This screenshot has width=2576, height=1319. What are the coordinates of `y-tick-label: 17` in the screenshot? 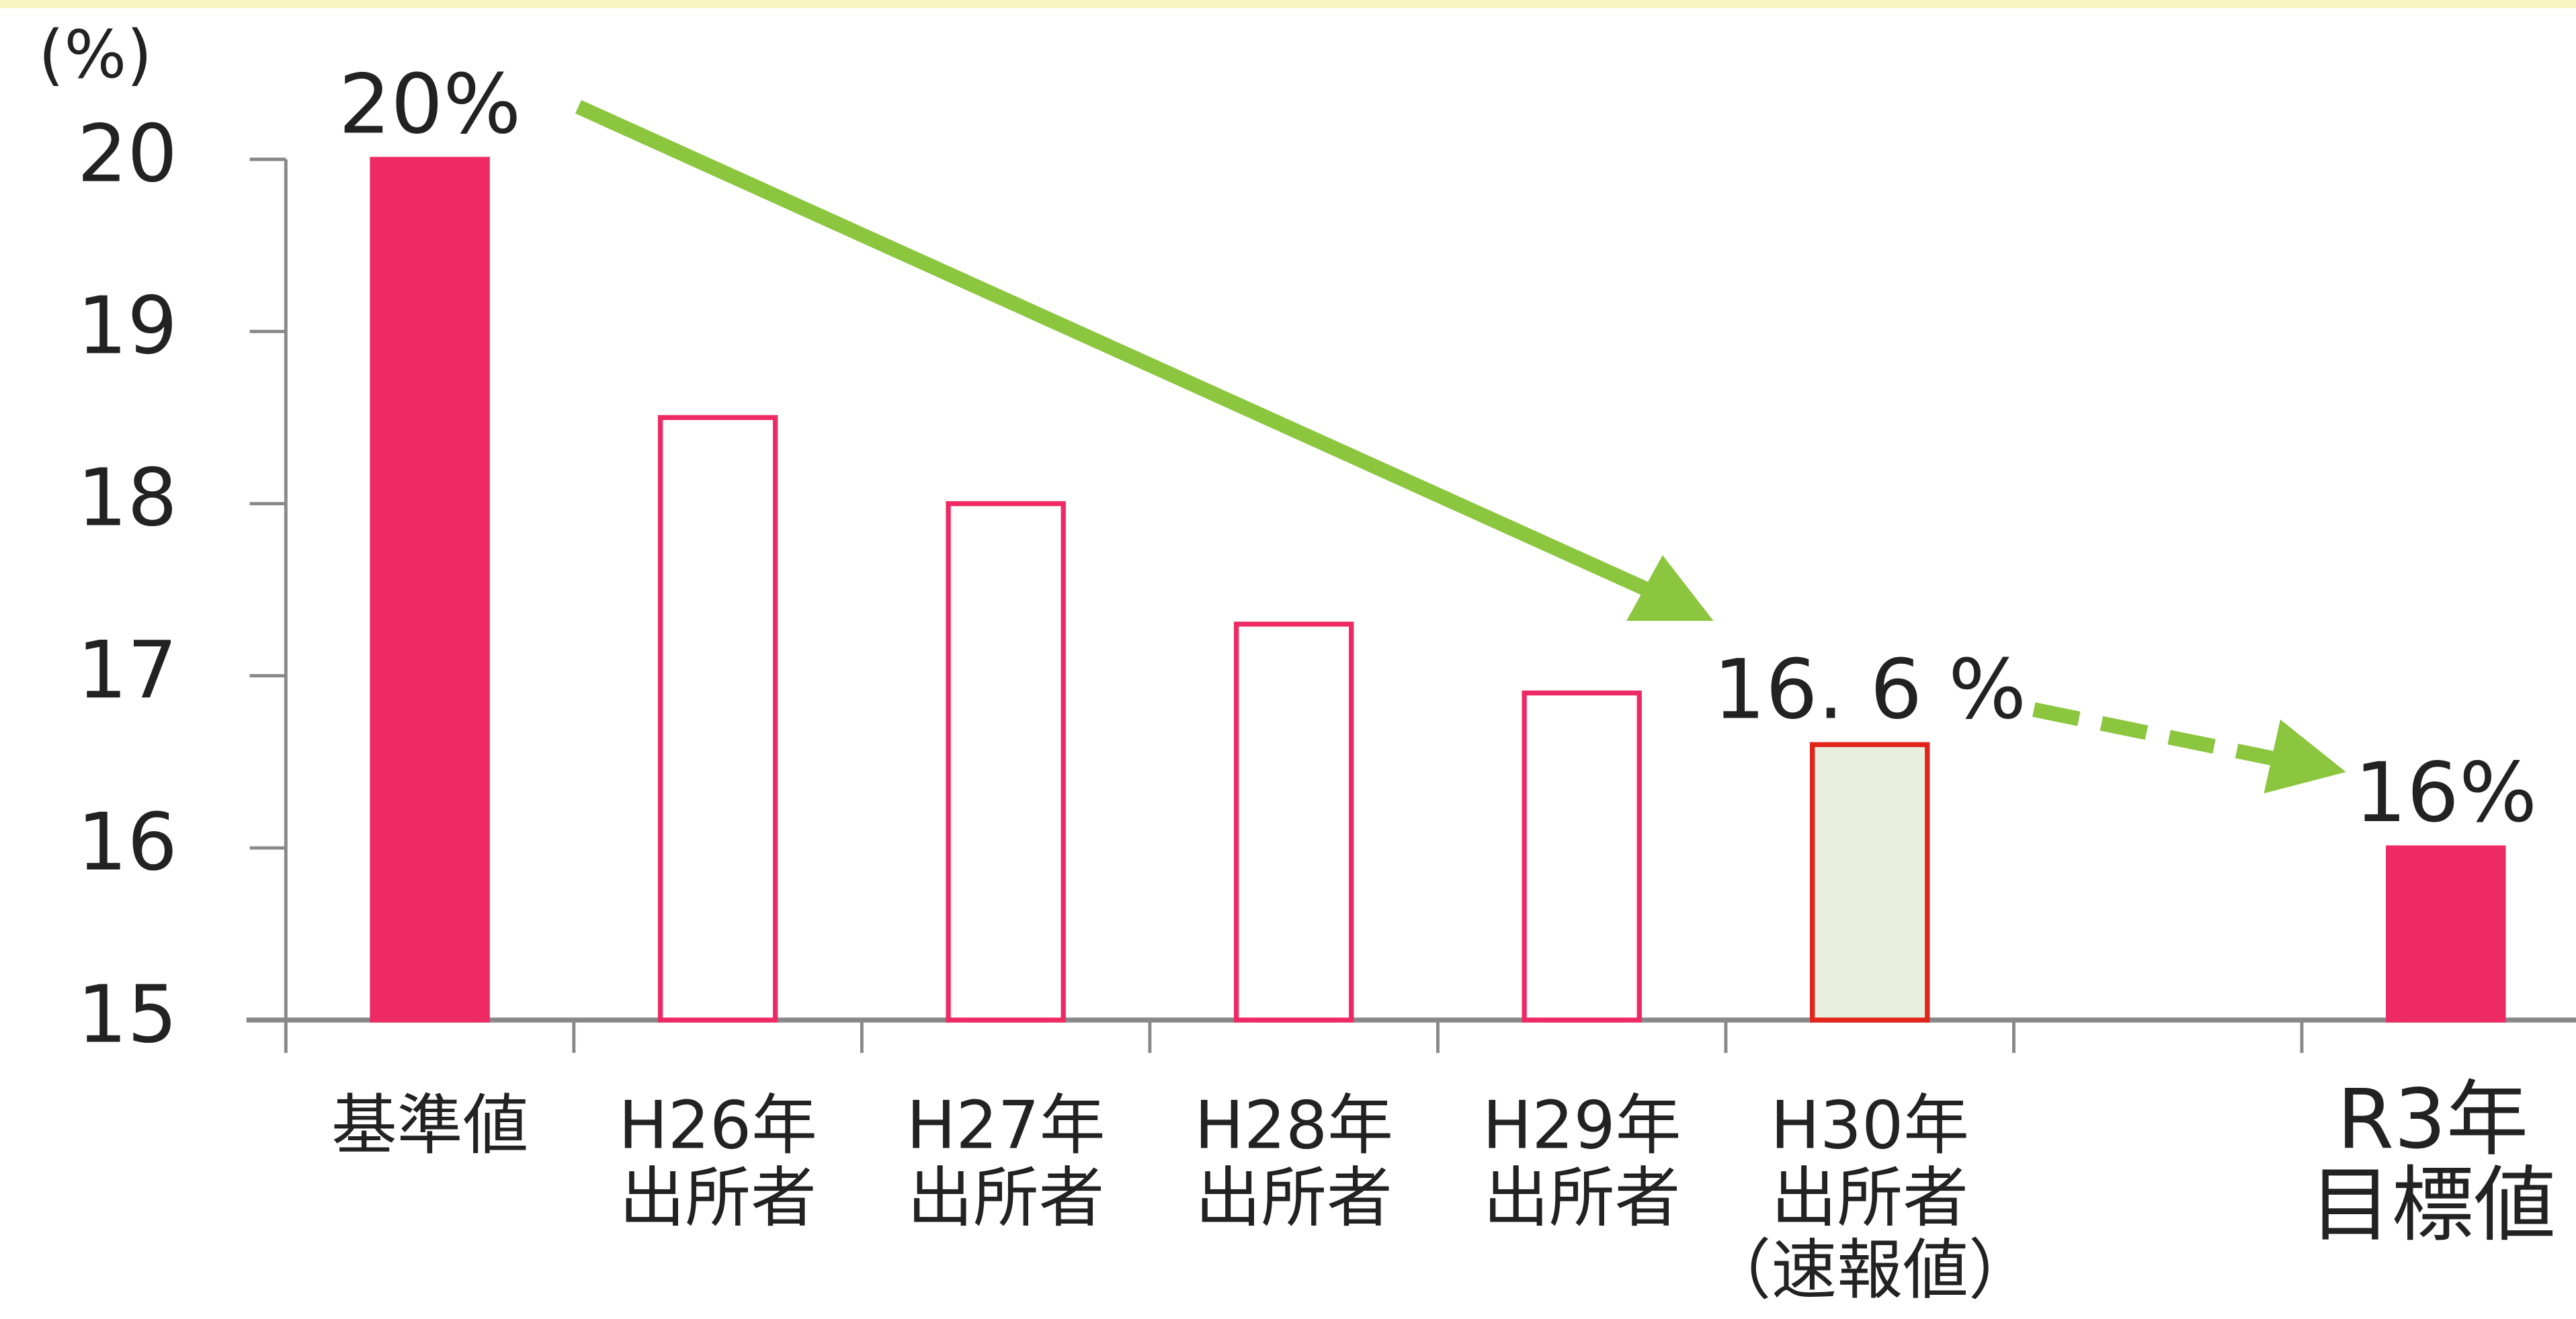 It's located at (127, 670).